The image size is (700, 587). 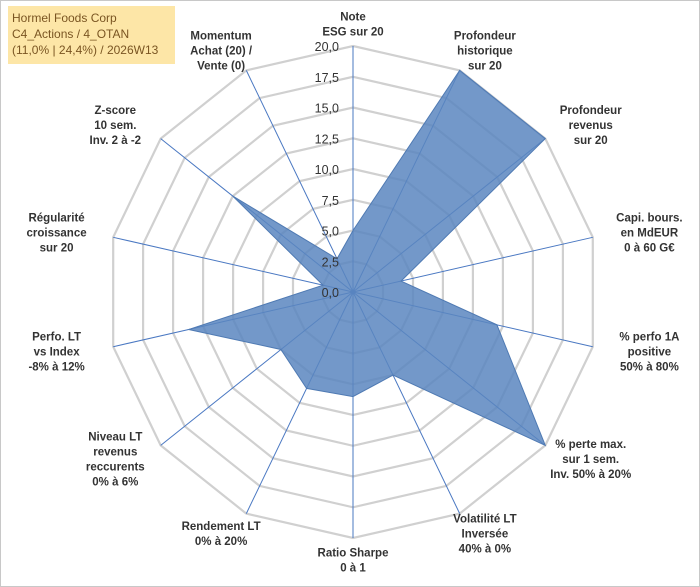 What do you see at coordinates (327, 139) in the screenshot?
I see `tick-label: 12,5` at bounding box center [327, 139].